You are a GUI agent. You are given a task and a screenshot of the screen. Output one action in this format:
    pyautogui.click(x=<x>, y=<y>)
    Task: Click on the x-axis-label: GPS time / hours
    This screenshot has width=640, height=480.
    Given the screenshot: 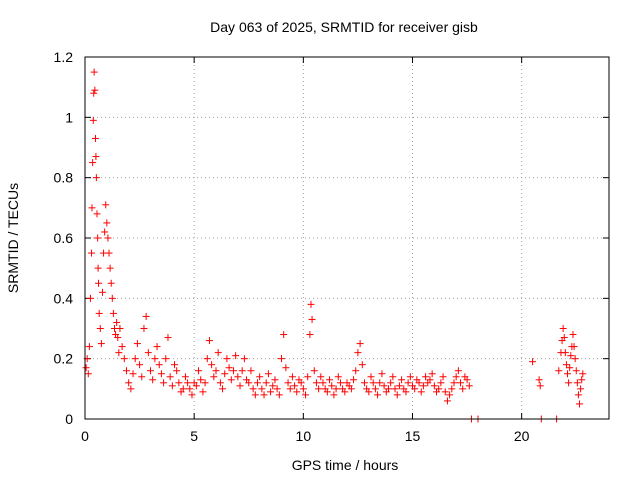 What is the action you would take?
    pyautogui.click(x=345, y=465)
    